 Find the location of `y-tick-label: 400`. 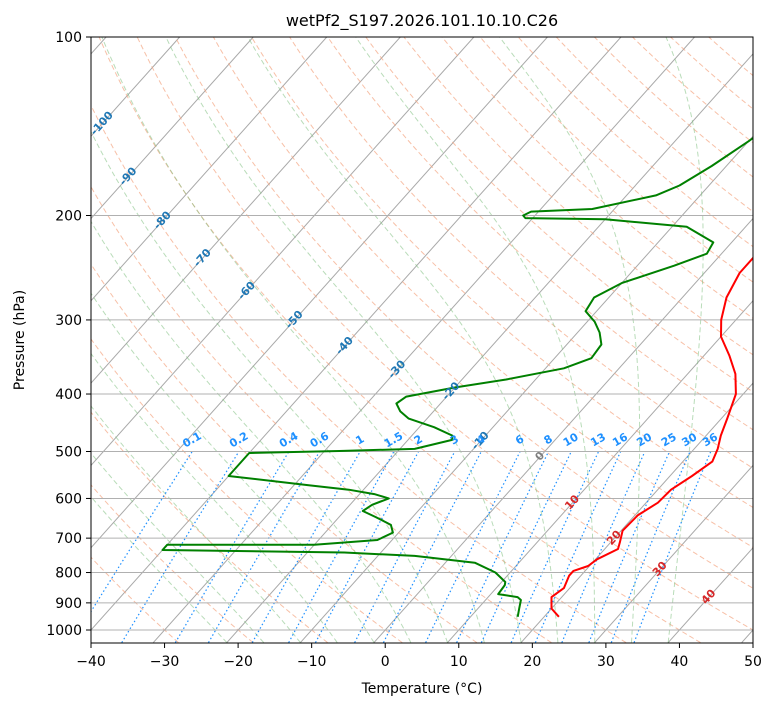

y-tick-label: 400 is located at coordinates (68, 395).